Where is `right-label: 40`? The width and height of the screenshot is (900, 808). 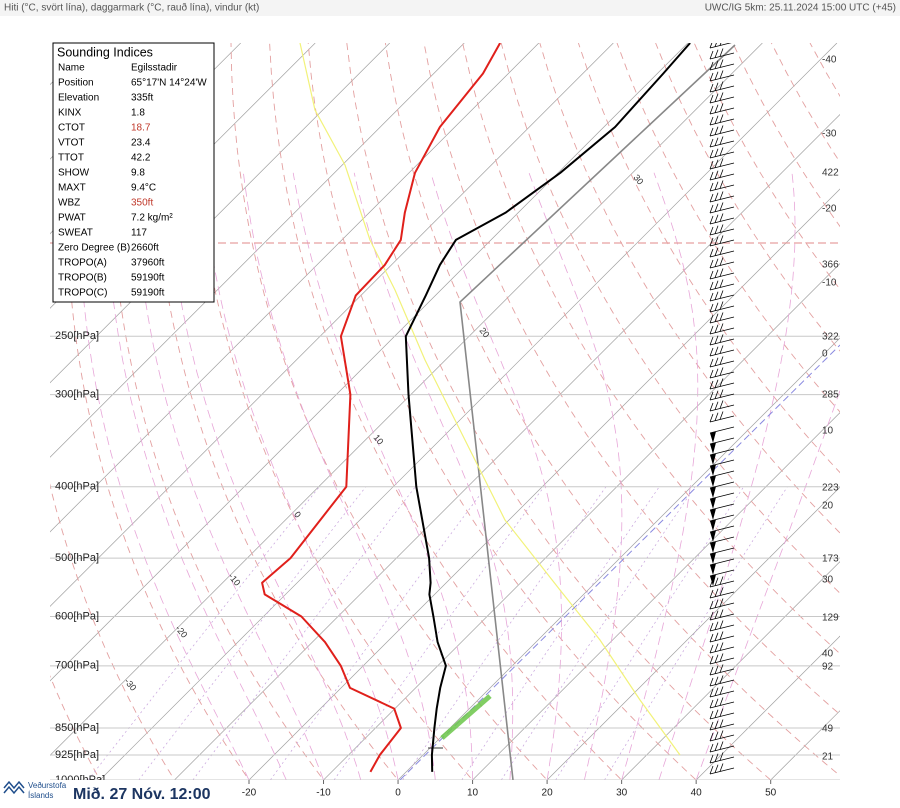
right-label: 40 is located at coordinates (828, 654).